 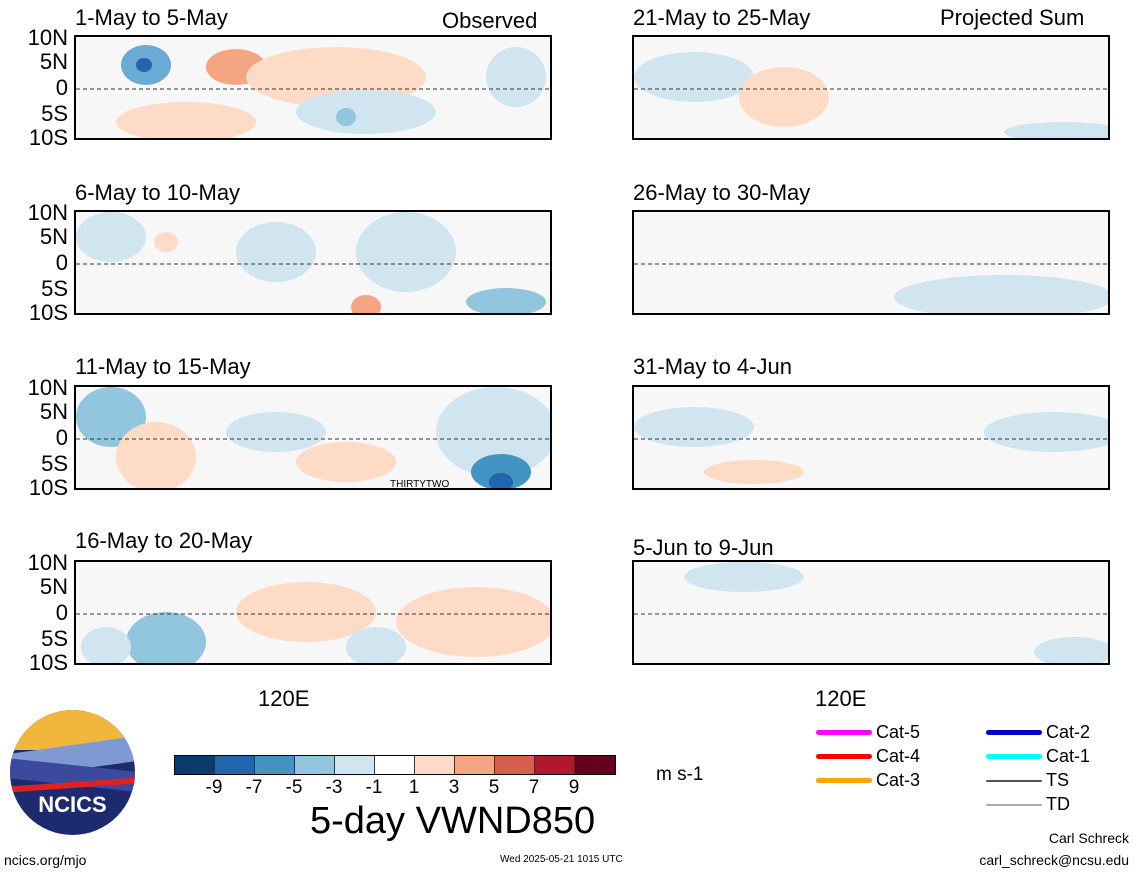 I want to click on legend-label: Cat-5, so click(x=898, y=732).